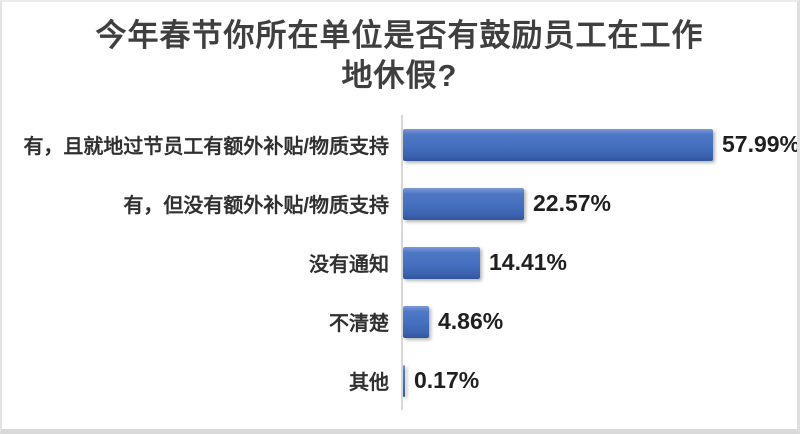  What do you see at coordinates (369, 383) in the screenshot?
I see `category-label: 其他` at bounding box center [369, 383].